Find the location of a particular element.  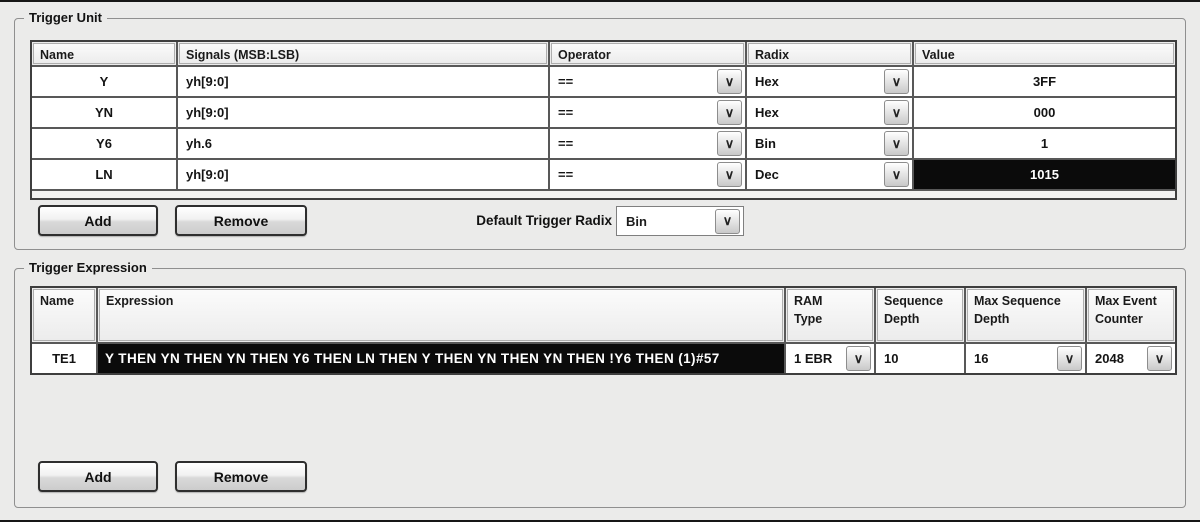

column-header-radix: Radix is located at coordinates (830, 53).